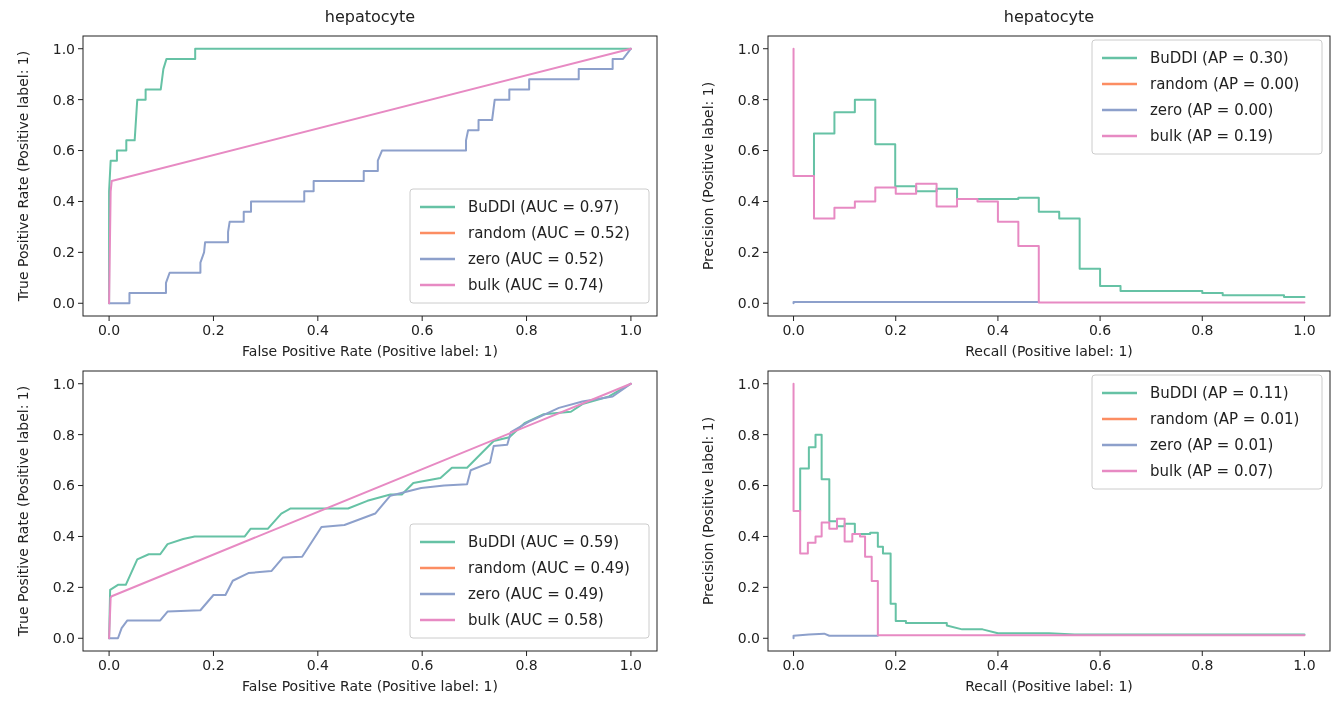 The image size is (1339, 712). What do you see at coordinates (536, 285) in the screenshot?
I see `legend-label: bulk (AUC = 0.74)` at bounding box center [536, 285].